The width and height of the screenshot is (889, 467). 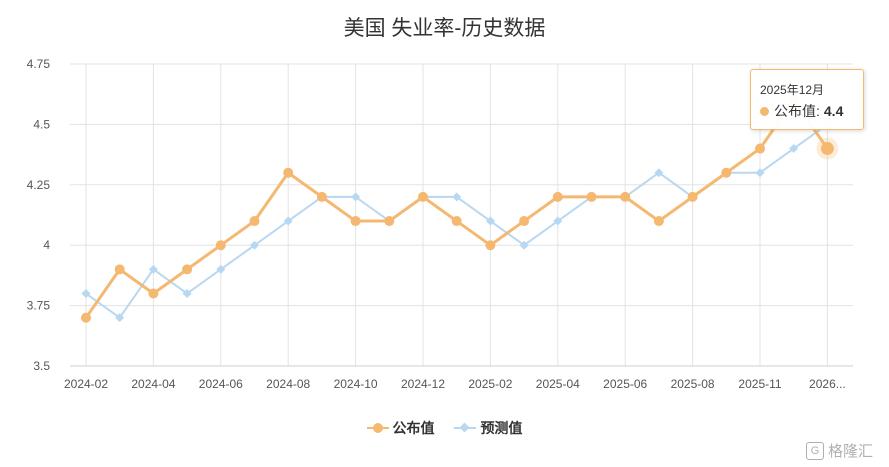 What do you see at coordinates (288, 384) in the screenshot?
I see `x-tick-label: 2024-08` at bounding box center [288, 384].